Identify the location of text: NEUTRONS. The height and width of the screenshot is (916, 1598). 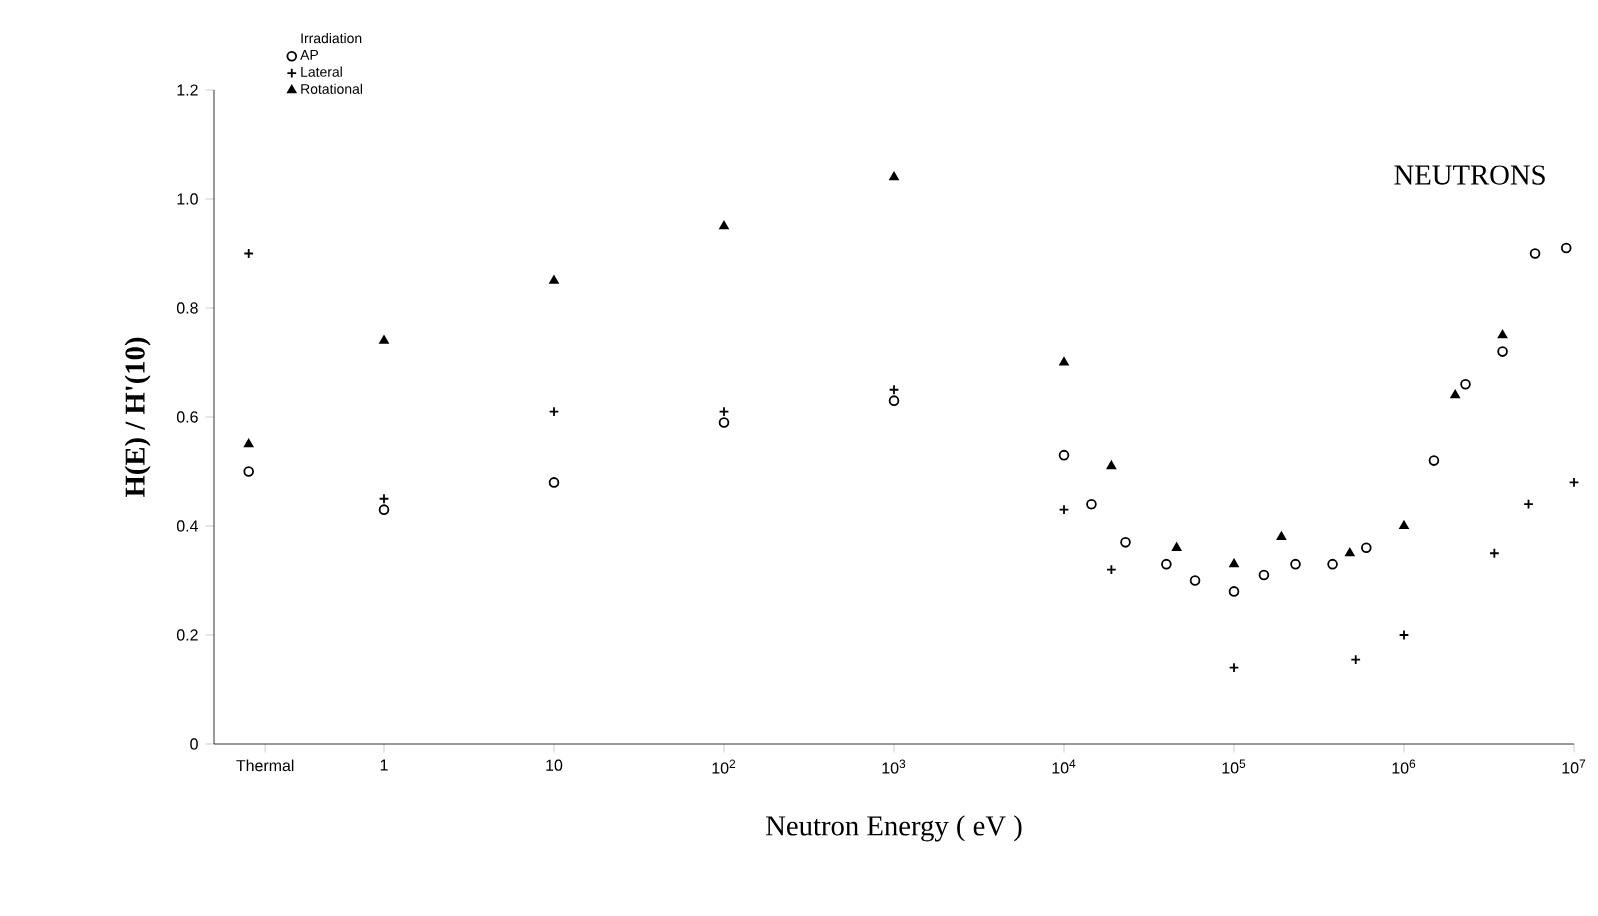
(1469, 175).